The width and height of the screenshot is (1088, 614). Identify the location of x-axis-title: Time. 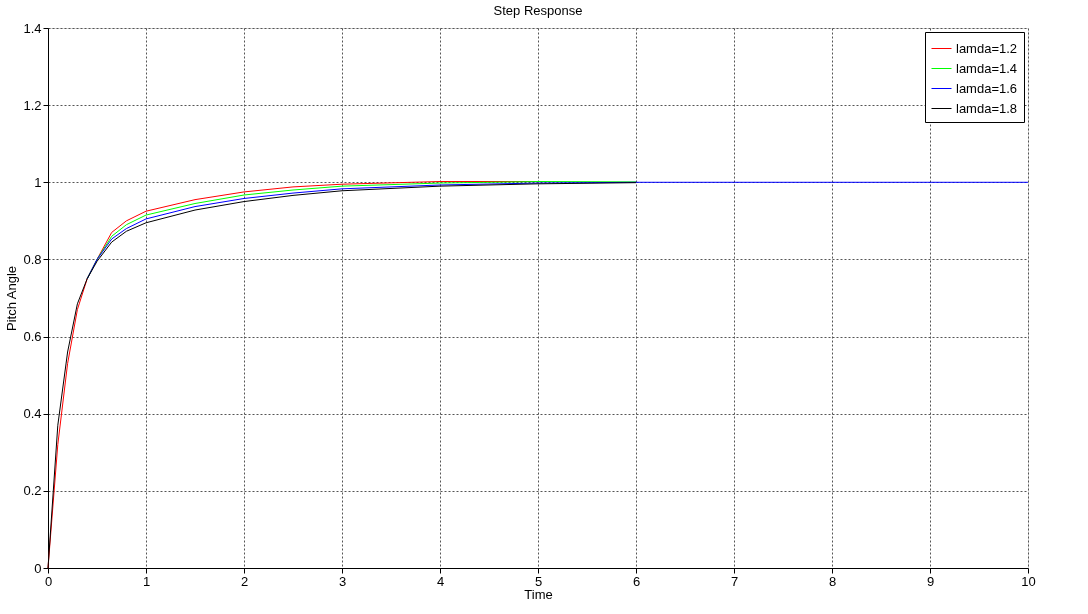
(538, 594).